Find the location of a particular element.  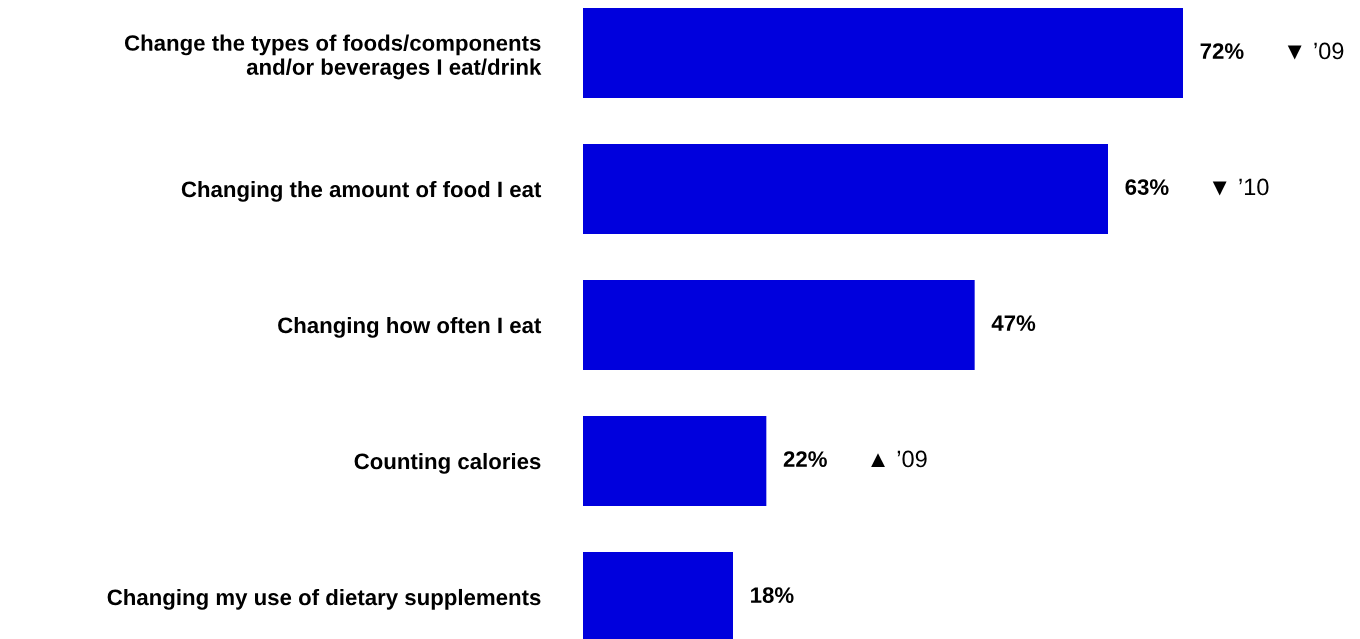

y-tick-label: Changing the amount of food I eat is located at coordinates (361, 191).